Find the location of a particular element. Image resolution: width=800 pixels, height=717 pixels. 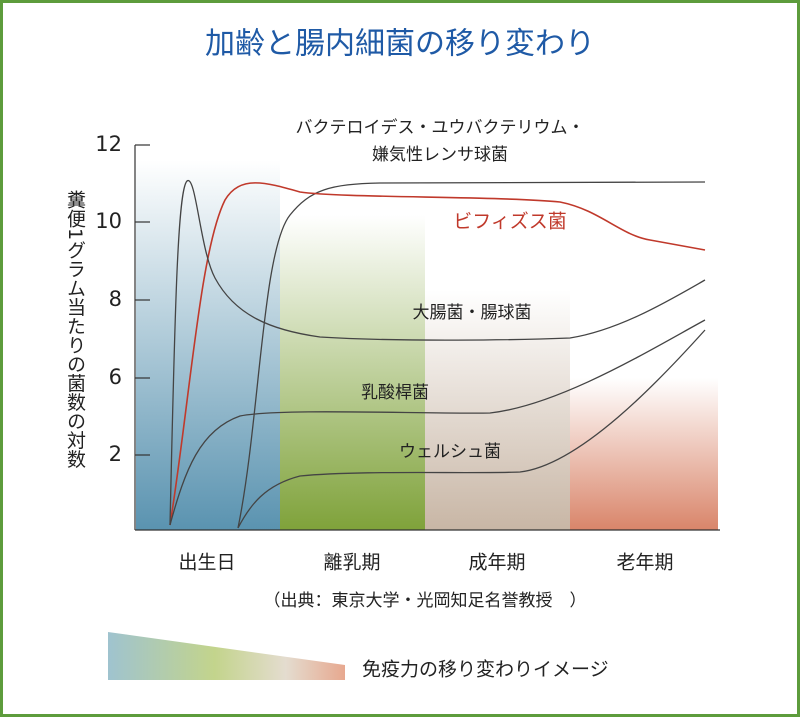

y-axis-label: 糞便1グラム当たりの菌数の対数 is located at coordinates (75, 329).